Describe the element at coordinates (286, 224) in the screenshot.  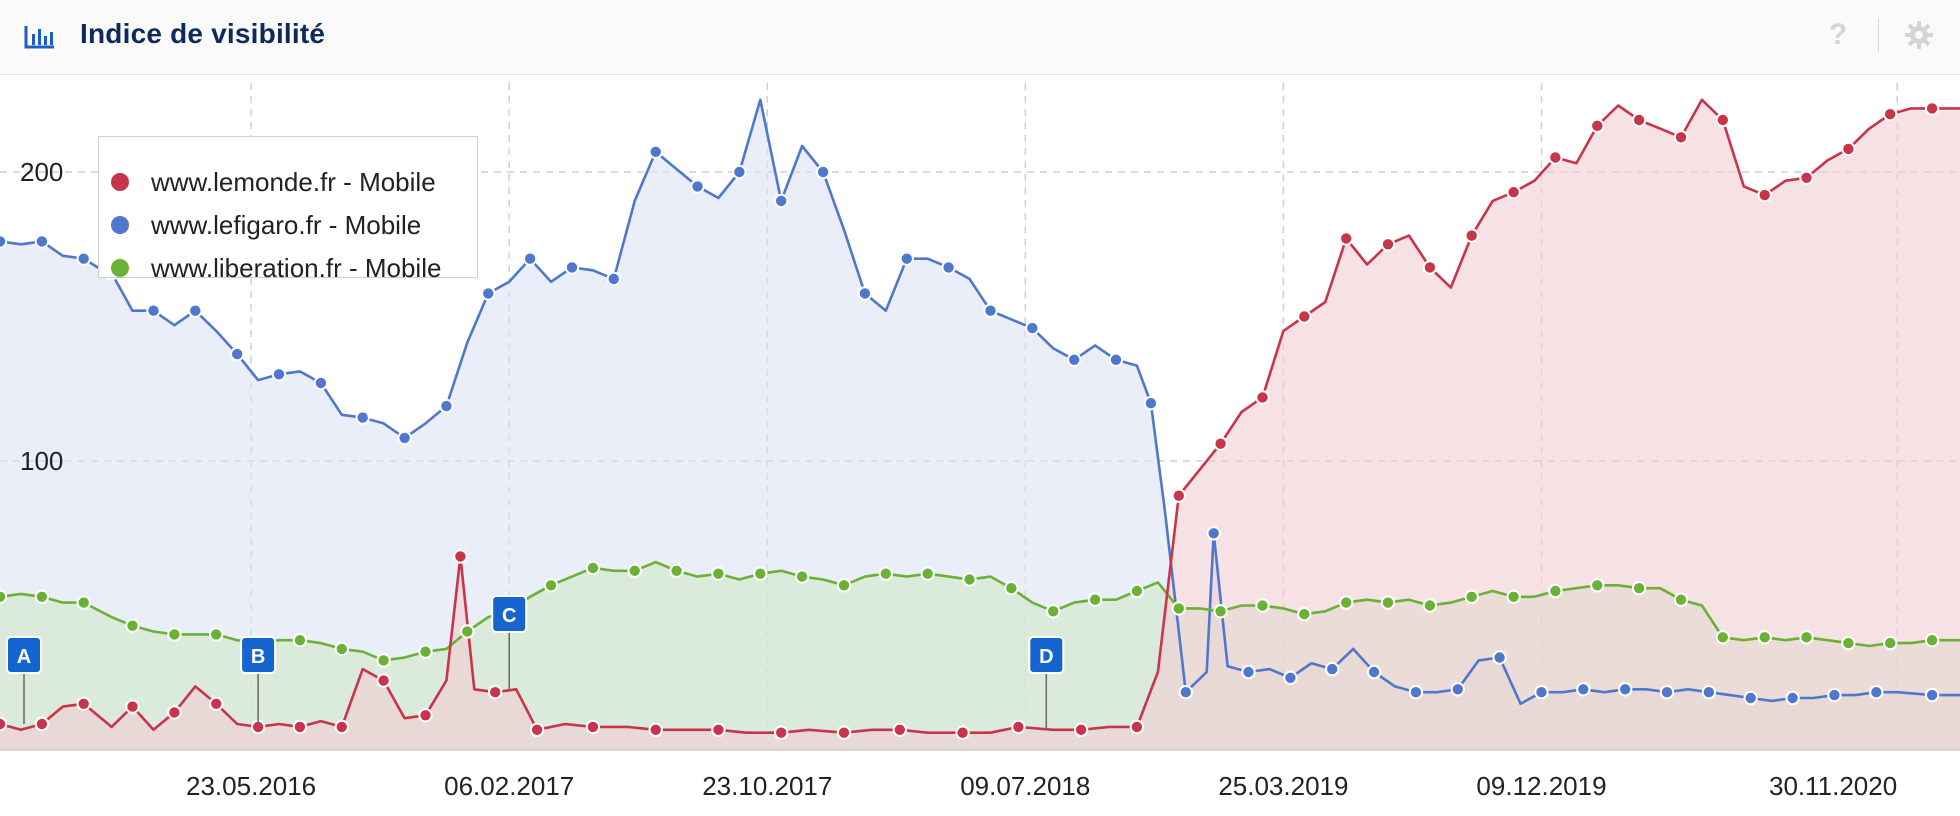
I see `legend-label: www.lefigaro.fr - Mobile` at that location.